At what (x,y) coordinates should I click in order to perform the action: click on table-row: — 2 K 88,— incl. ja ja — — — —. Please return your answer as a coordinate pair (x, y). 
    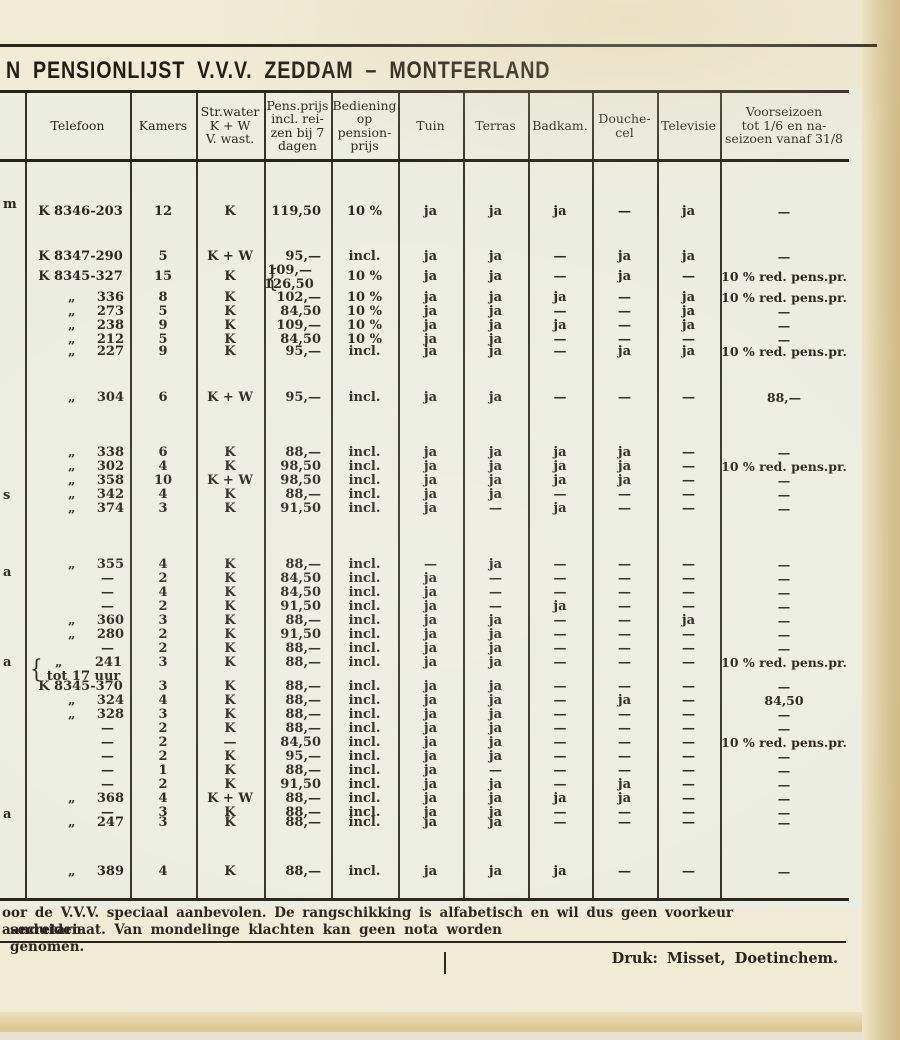
    Looking at the image, I should click on (430, 649).